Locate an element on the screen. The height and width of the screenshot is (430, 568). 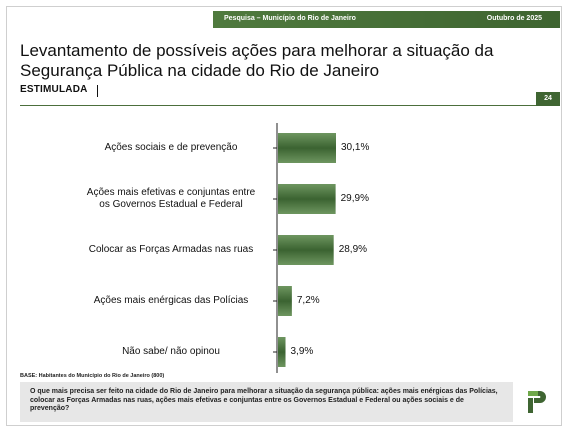
category-label-line: Não sabe/ não opinou is located at coordinates (171, 351).